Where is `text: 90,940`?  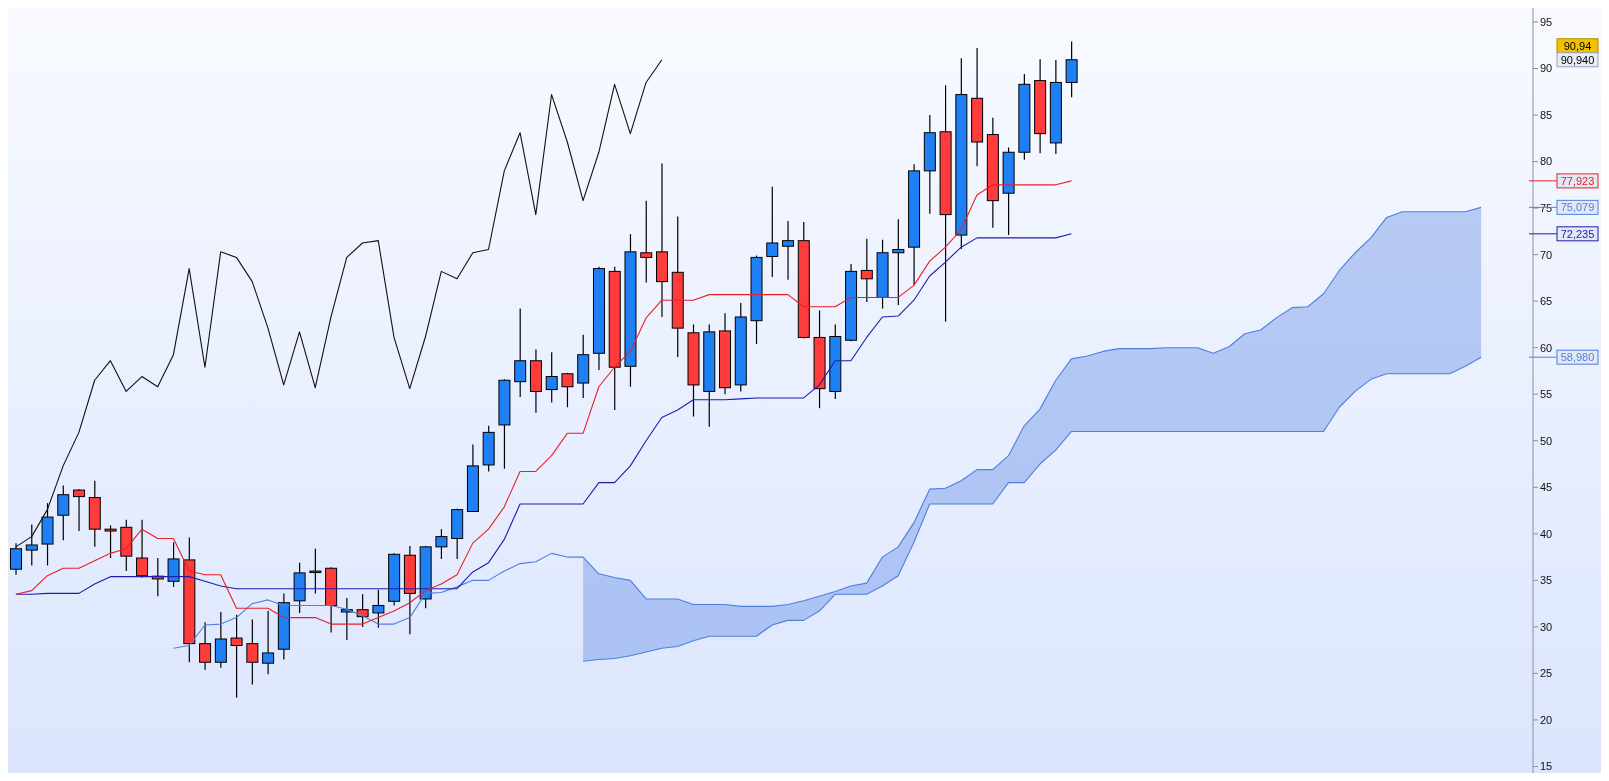 text: 90,940 is located at coordinates (1577, 59).